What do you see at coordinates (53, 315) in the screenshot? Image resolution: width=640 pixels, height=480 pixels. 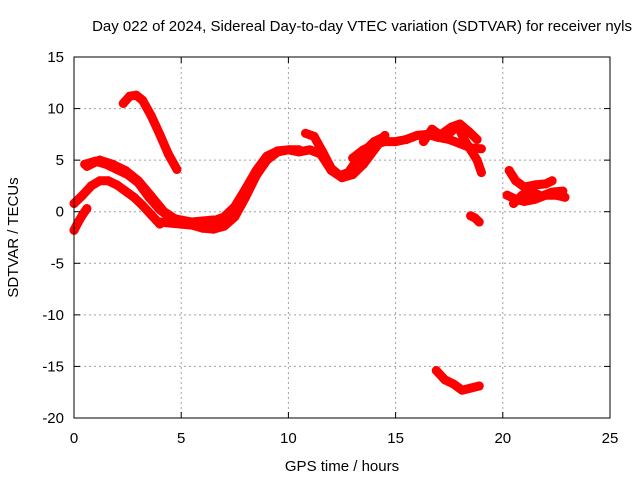 I see `y-tick-label: -10` at bounding box center [53, 315].